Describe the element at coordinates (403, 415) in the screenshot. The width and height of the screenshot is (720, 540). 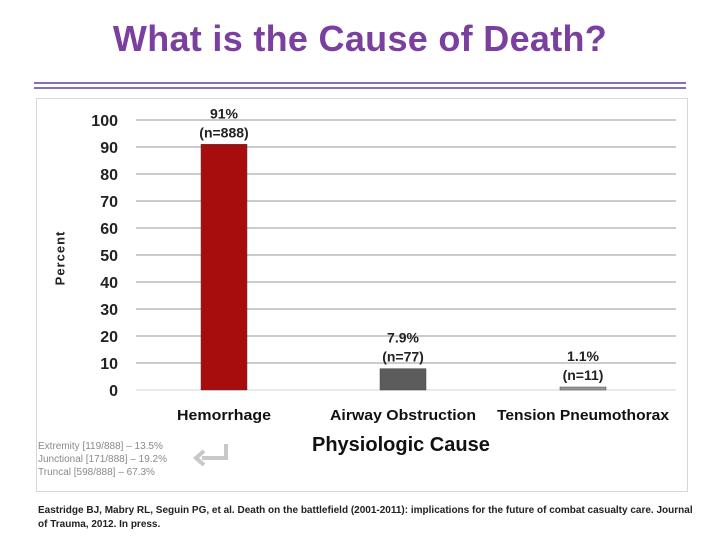
I see `x-category-label: Airway Obstruction` at that location.